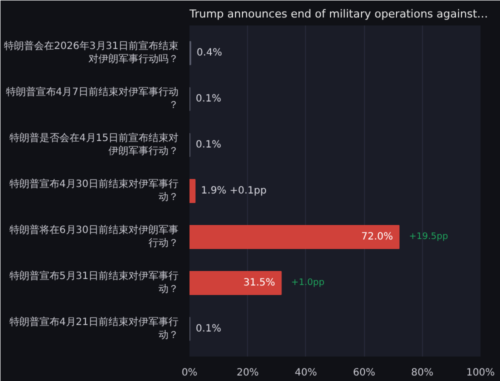 Image resolution: width=500 pixels, height=381 pixels. Describe the element at coordinates (94, 329) in the screenshot. I see `y-tick-label: 特朗普宣布4月21日前结束对伊军事行动？` at that location.